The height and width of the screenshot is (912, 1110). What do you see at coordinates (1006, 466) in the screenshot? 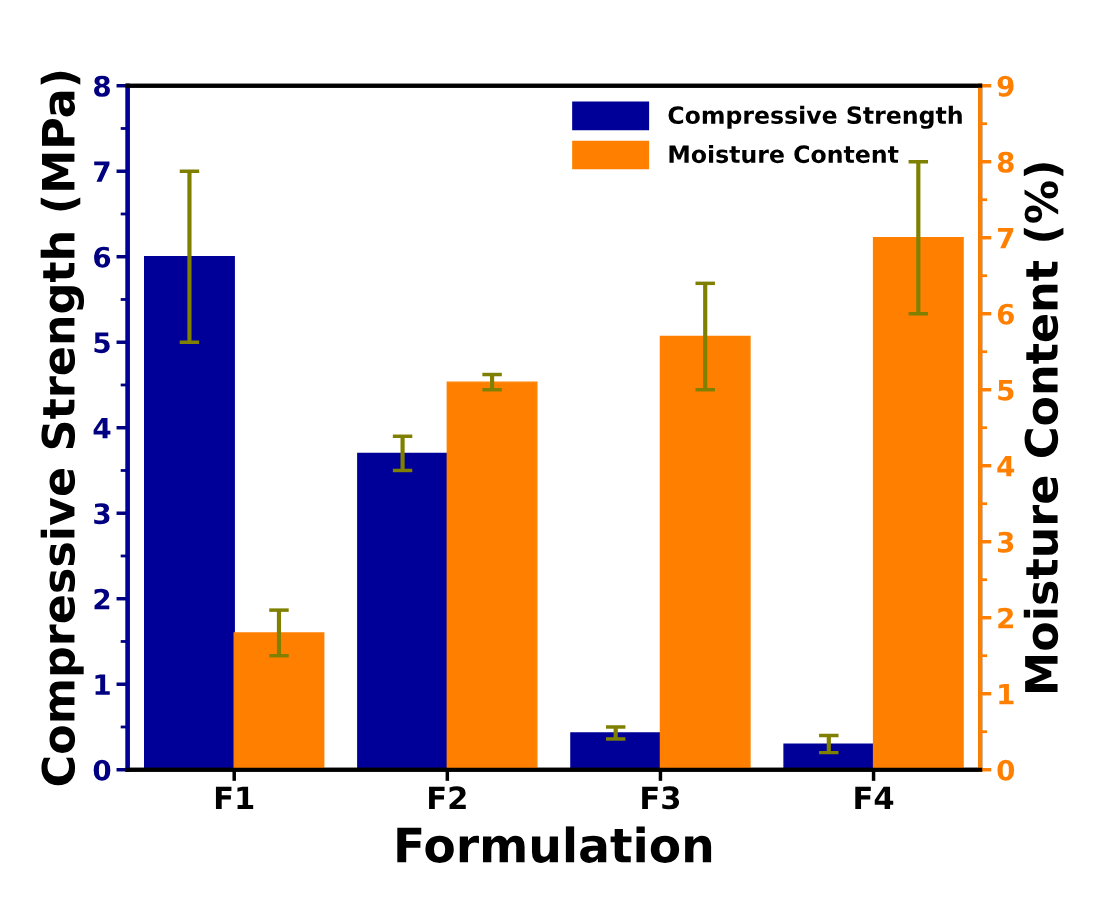
I see `y2-tick-label: 4` at bounding box center [1006, 466].